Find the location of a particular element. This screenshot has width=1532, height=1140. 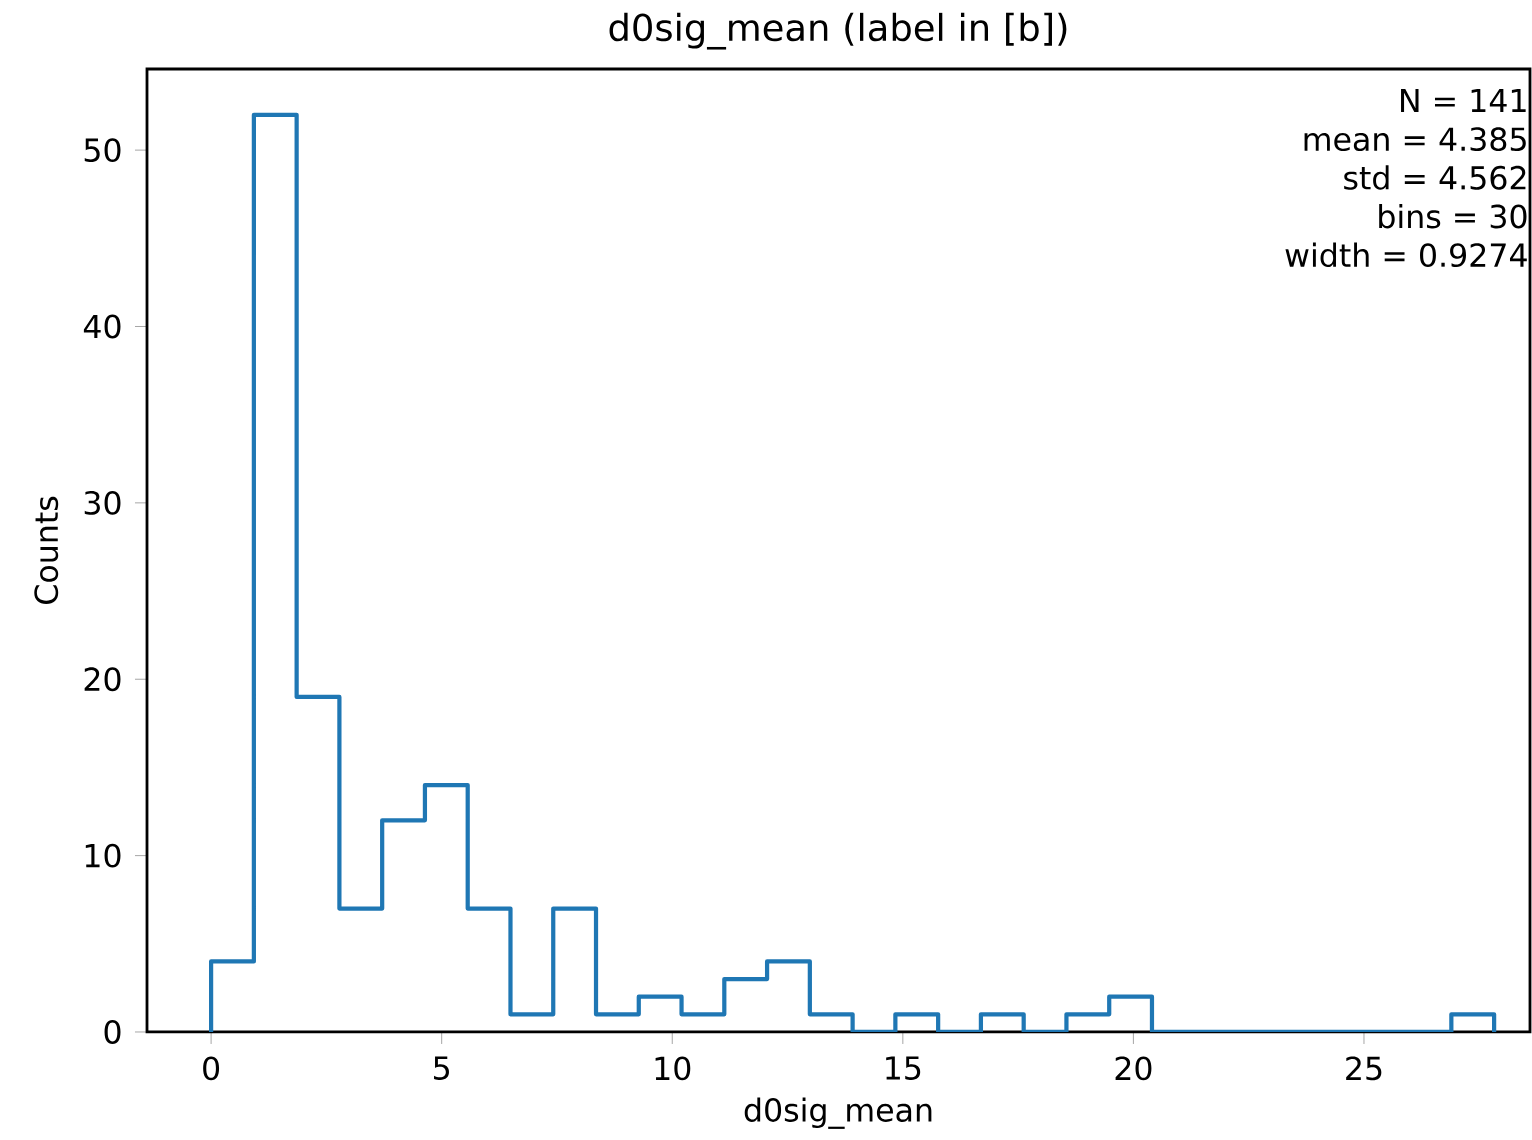

annotation: bins = 30 is located at coordinates (1453, 216).